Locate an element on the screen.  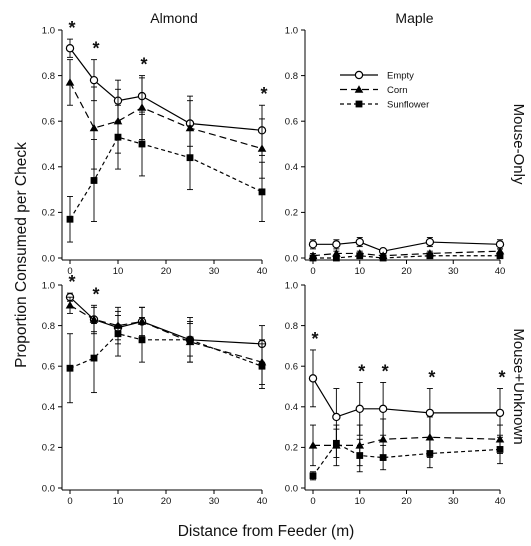
row-label: Mouse-Only is located at coordinates (518, 144).